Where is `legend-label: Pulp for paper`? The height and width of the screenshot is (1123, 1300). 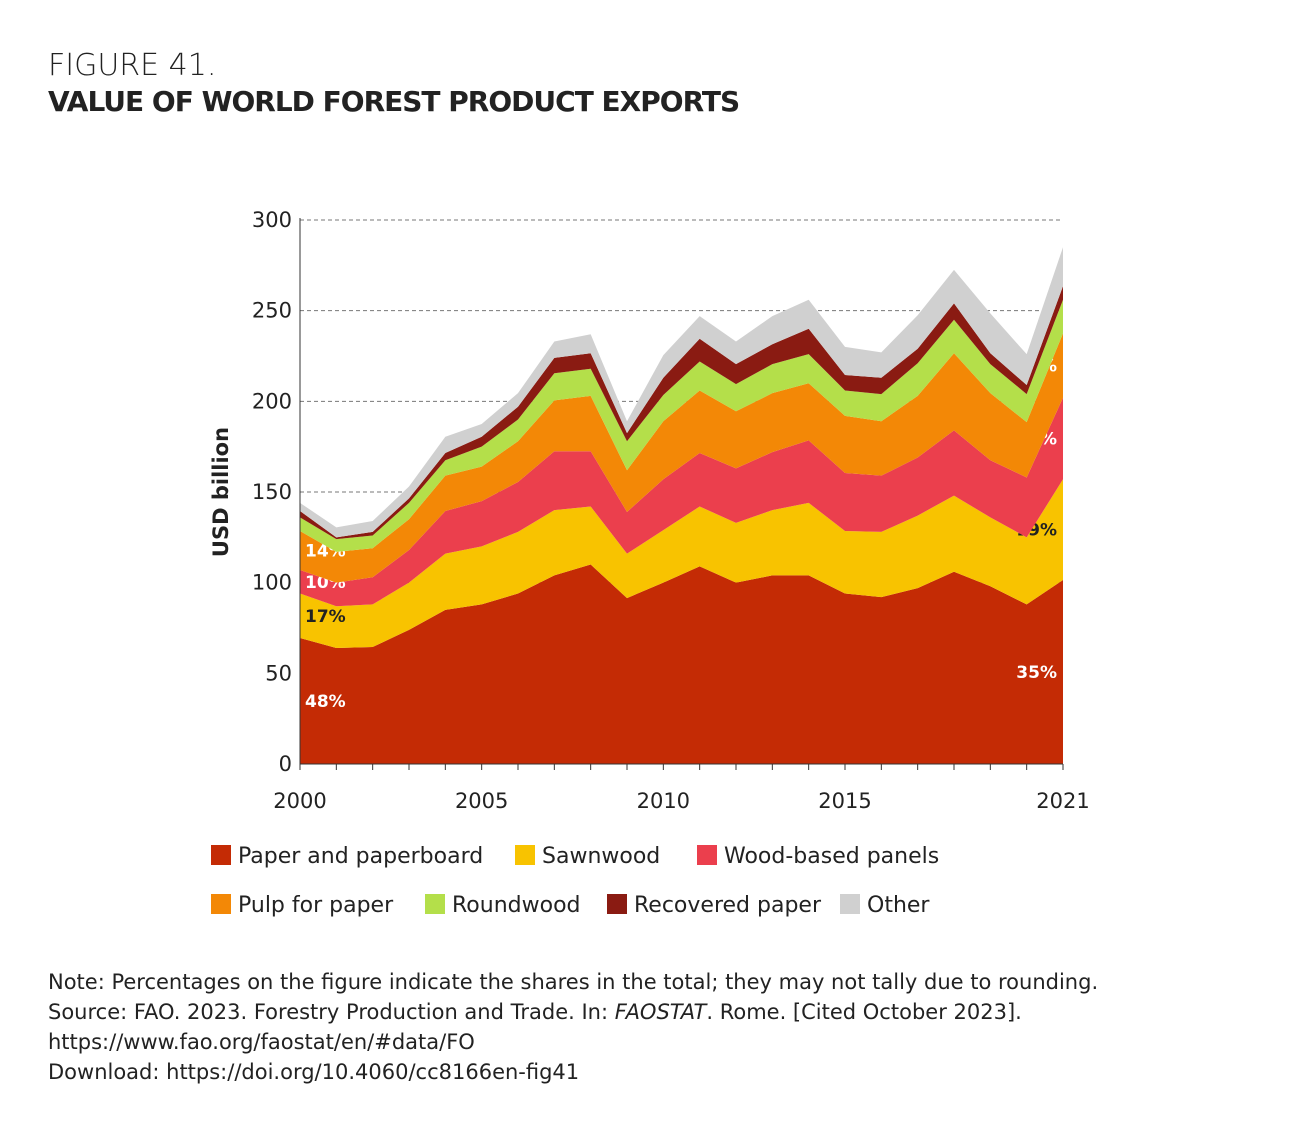 legend-label: Pulp for paper is located at coordinates (316, 905).